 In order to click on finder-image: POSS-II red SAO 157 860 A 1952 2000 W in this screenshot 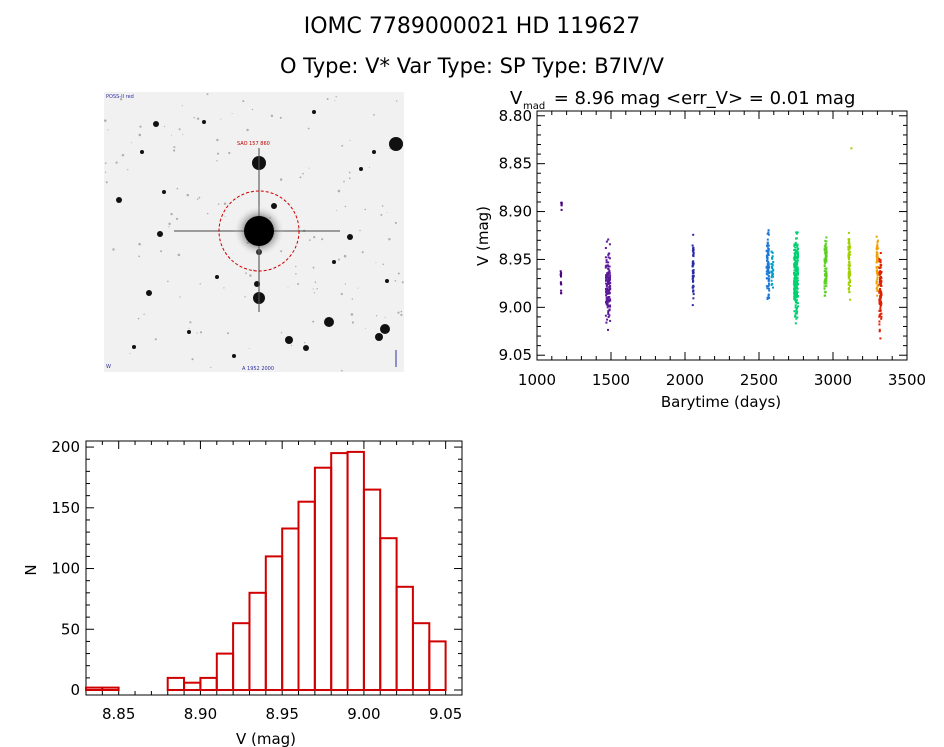, I will do `click(254, 232)`.